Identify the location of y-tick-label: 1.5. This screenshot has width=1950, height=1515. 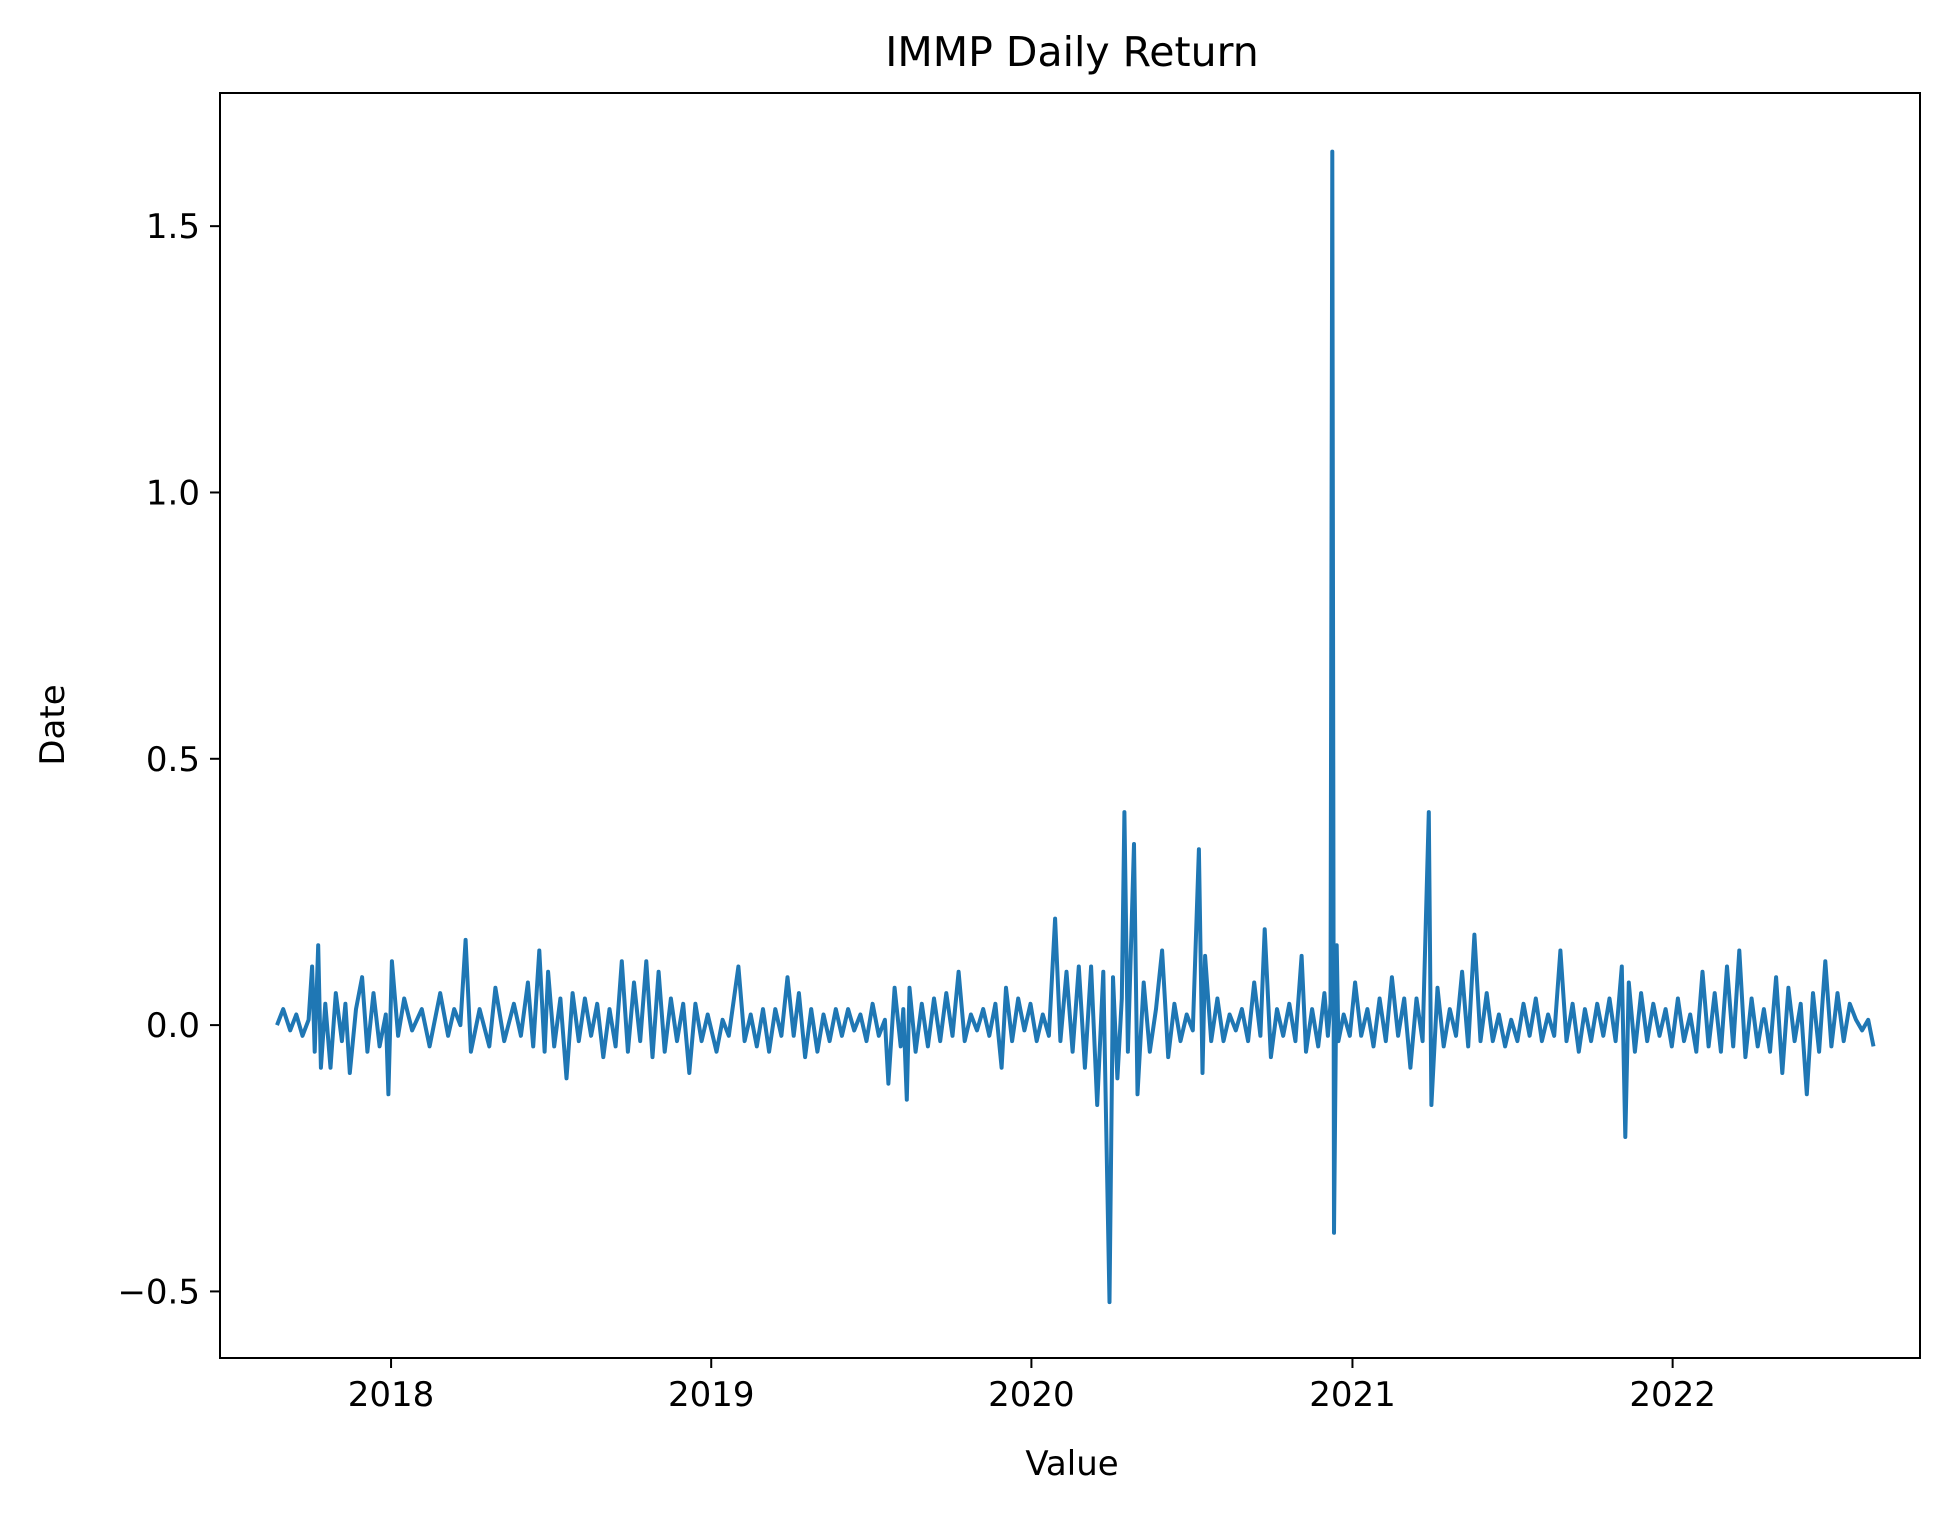
(173, 227).